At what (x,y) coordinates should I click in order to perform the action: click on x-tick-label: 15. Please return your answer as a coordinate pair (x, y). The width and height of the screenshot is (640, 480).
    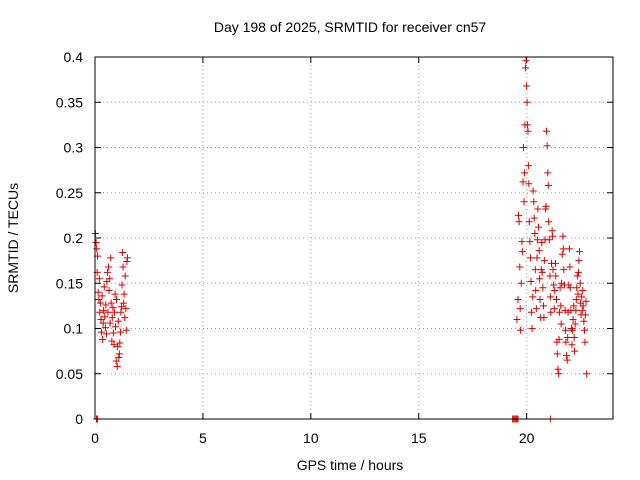
    Looking at the image, I should click on (419, 438).